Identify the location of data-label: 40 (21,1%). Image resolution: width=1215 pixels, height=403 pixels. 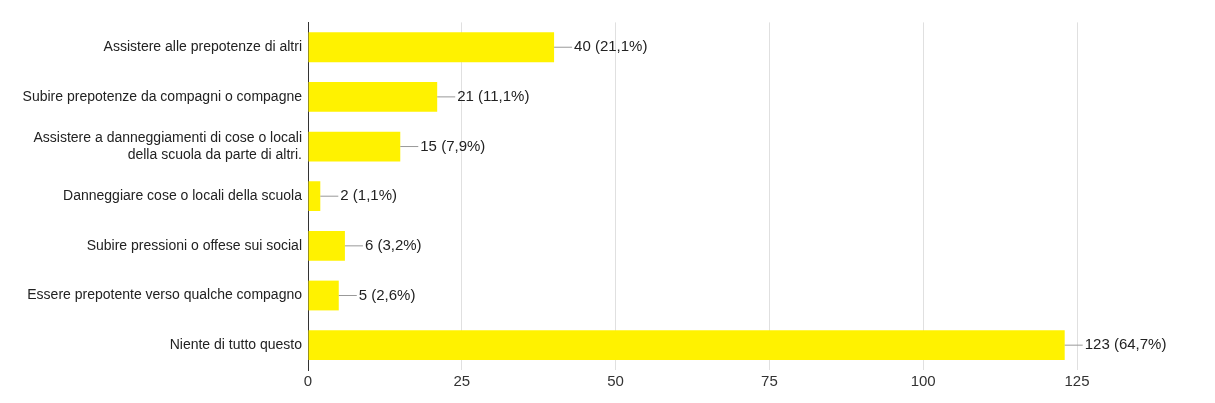
(611, 46).